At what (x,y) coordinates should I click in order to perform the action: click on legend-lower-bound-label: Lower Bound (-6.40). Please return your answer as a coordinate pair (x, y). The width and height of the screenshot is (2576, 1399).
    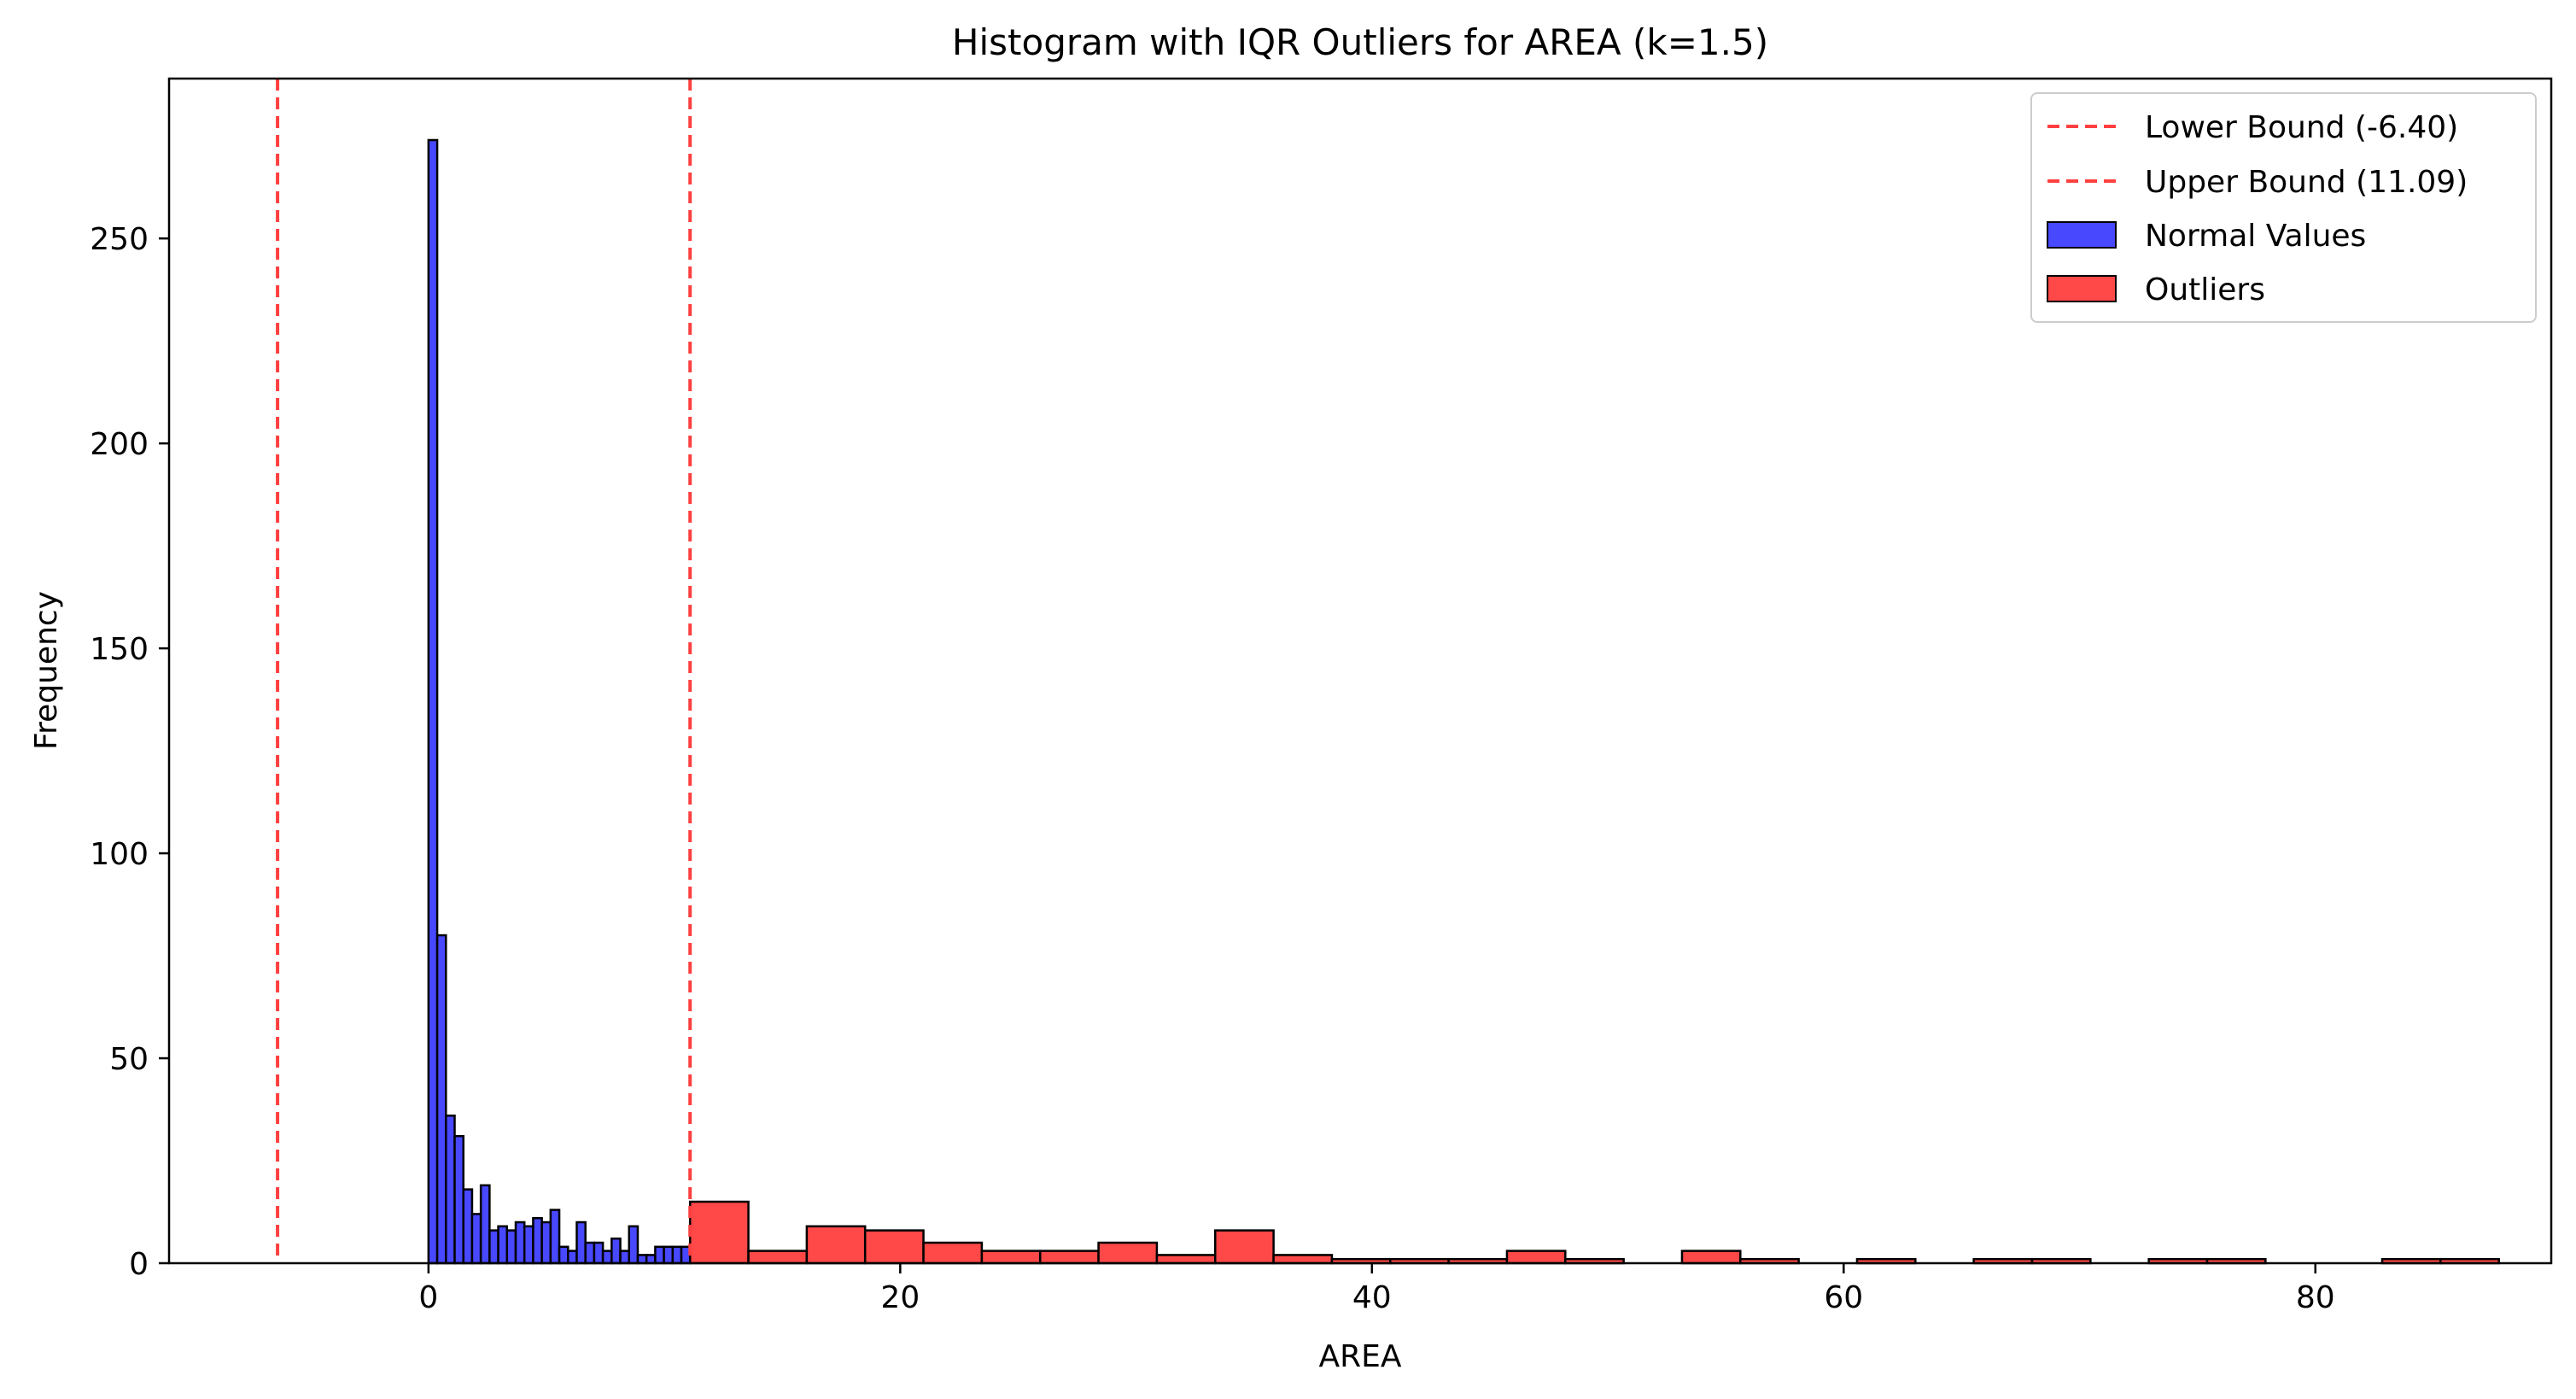
    Looking at the image, I should click on (2301, 128).